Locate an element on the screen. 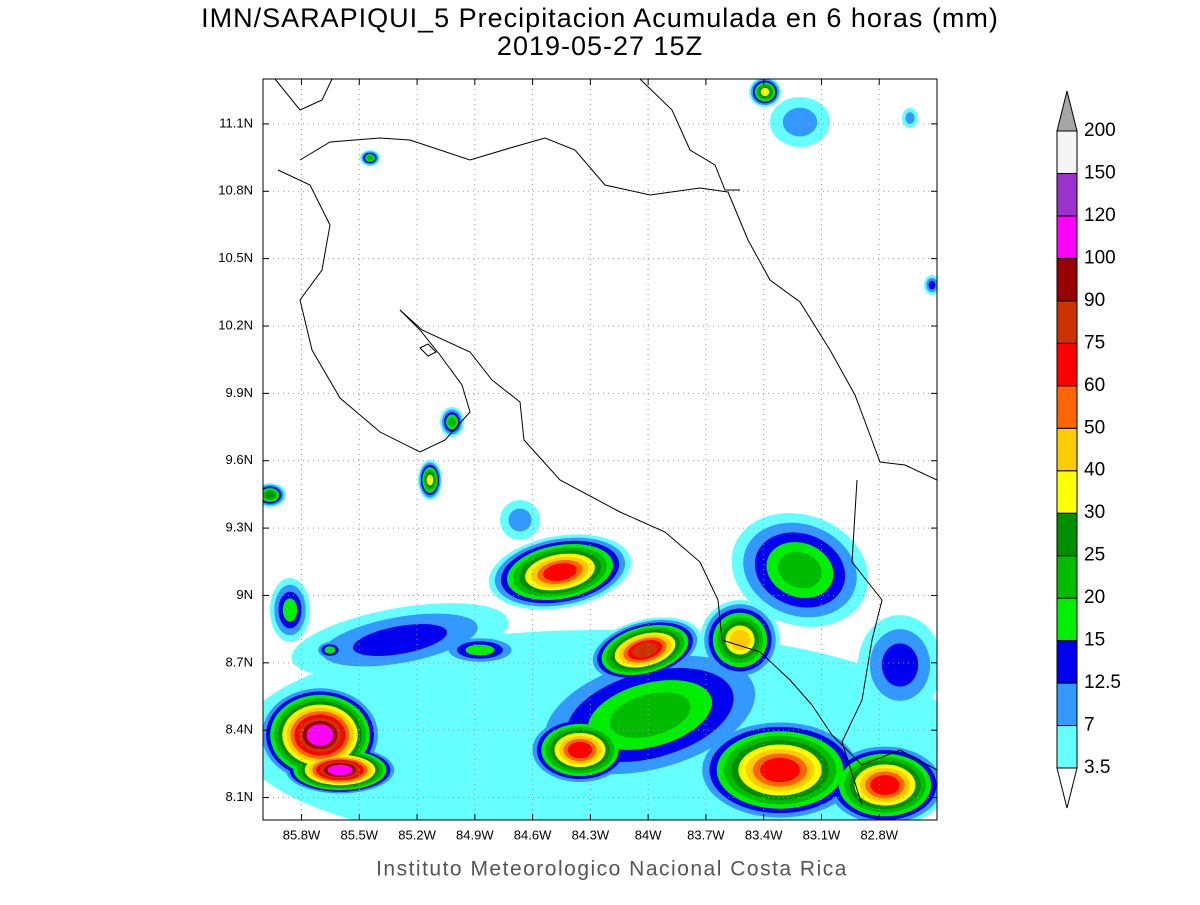 The height and width of the screenshot is (905, 1200). map-subtitle: 2019-05-27 15Z is located at coordinates (600, 46).